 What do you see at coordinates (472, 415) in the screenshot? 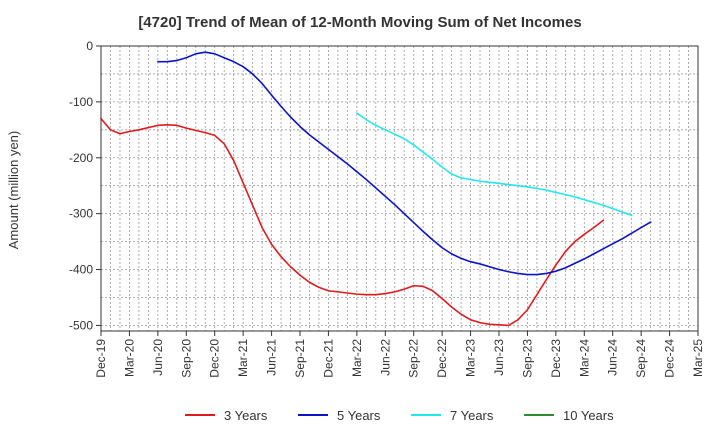
I see `legend-label: 7 Years` at bounding box center [472, 415].